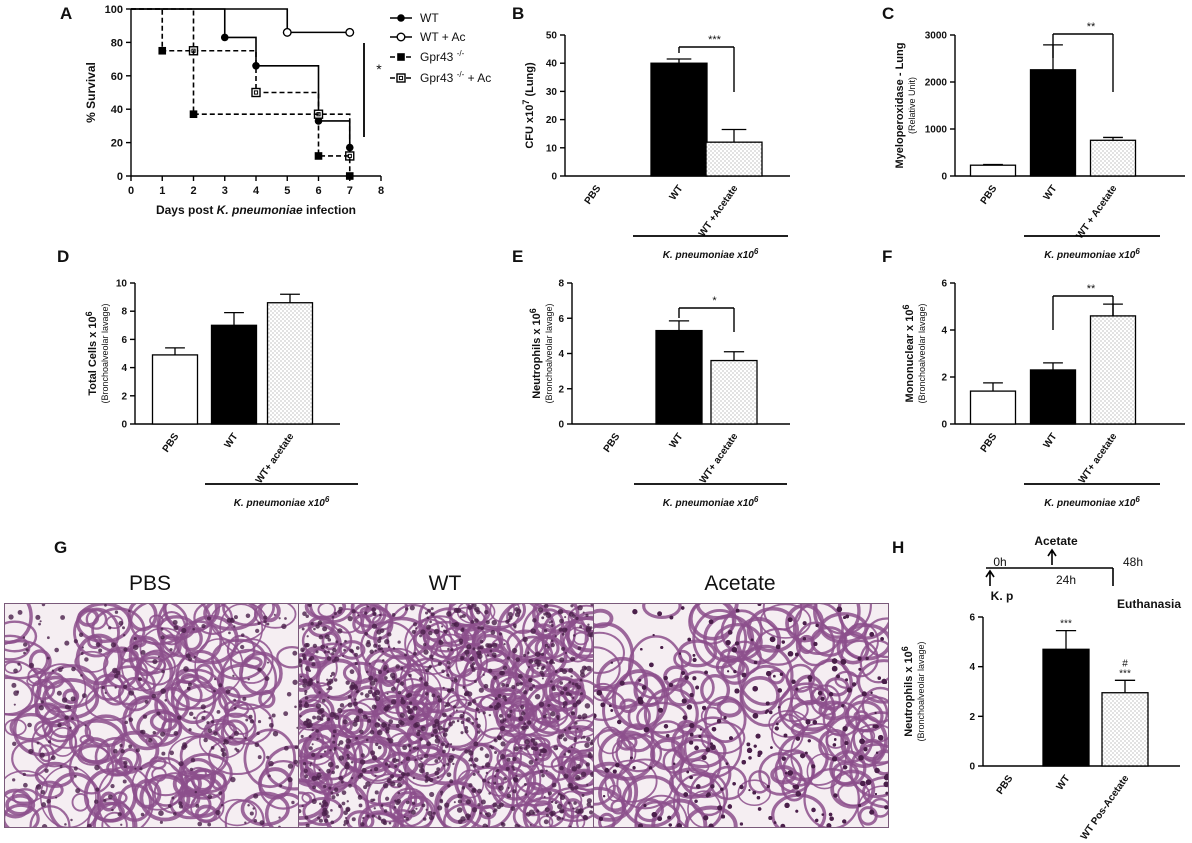 The width and height of the screenshot is (1192, 843). What do you see at coordinates (561, 425) in the screenshot?
I see `e-y-tick-label: 0` at bounding box center [561, 425].